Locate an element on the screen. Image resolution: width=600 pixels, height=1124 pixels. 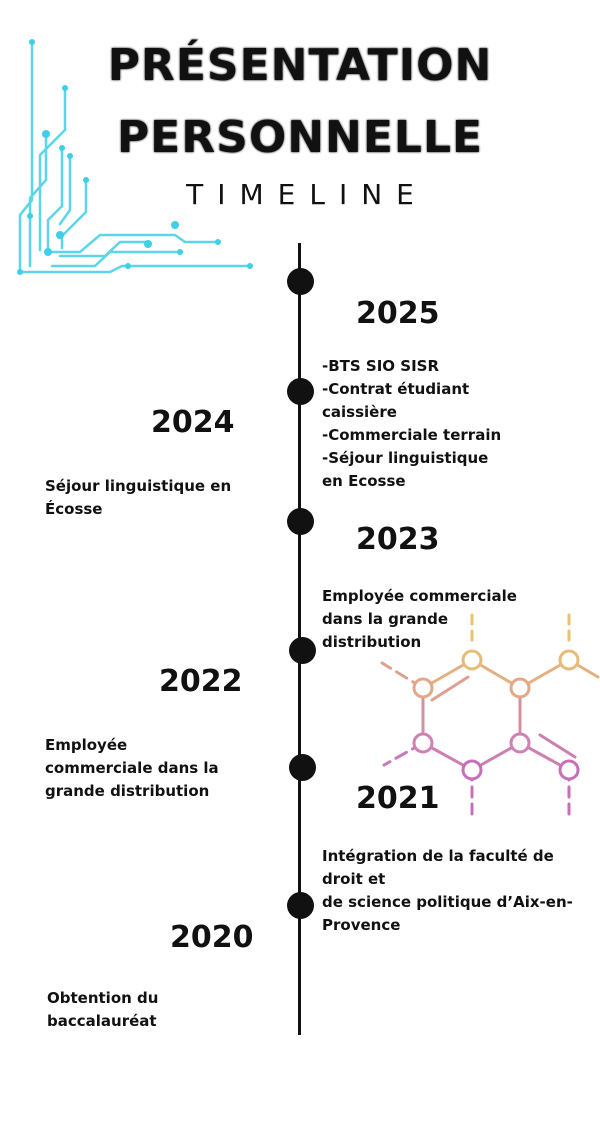
circuit-decoration-icon is located at coordinates (135, 157).